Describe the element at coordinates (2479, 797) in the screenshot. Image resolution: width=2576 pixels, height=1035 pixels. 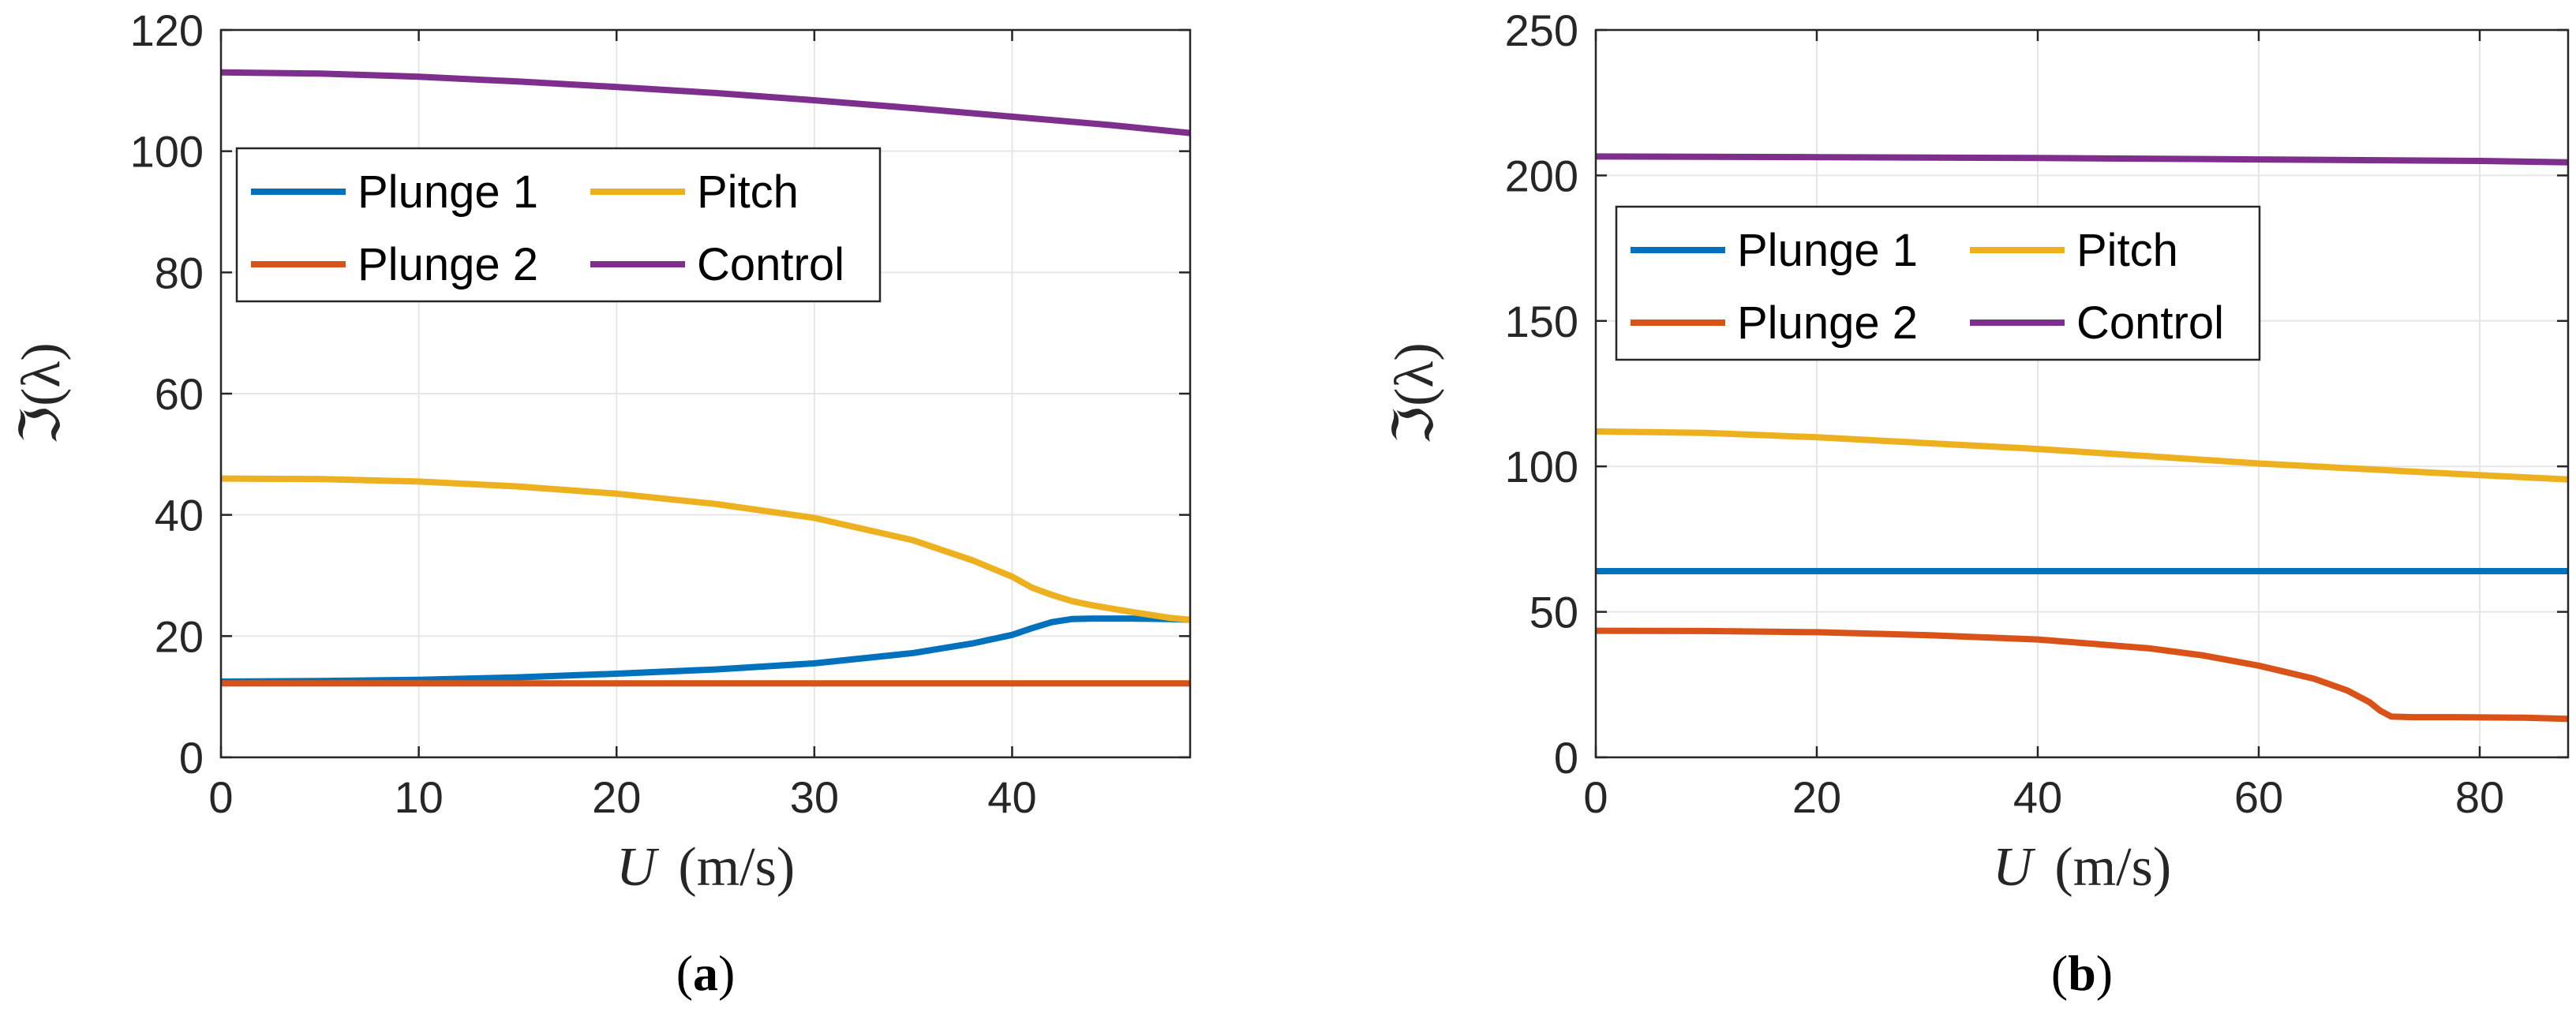
I see `x-tick-label: 80` at that location.